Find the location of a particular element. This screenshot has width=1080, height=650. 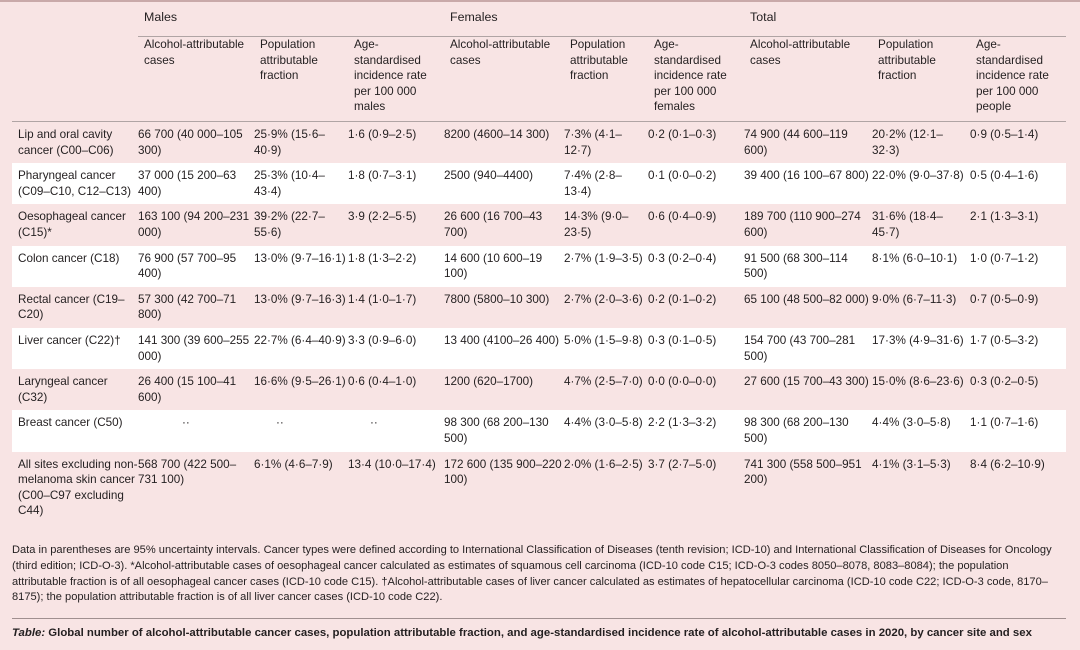

column-header: Population attributable fraction is located at coordinates (606, 79).